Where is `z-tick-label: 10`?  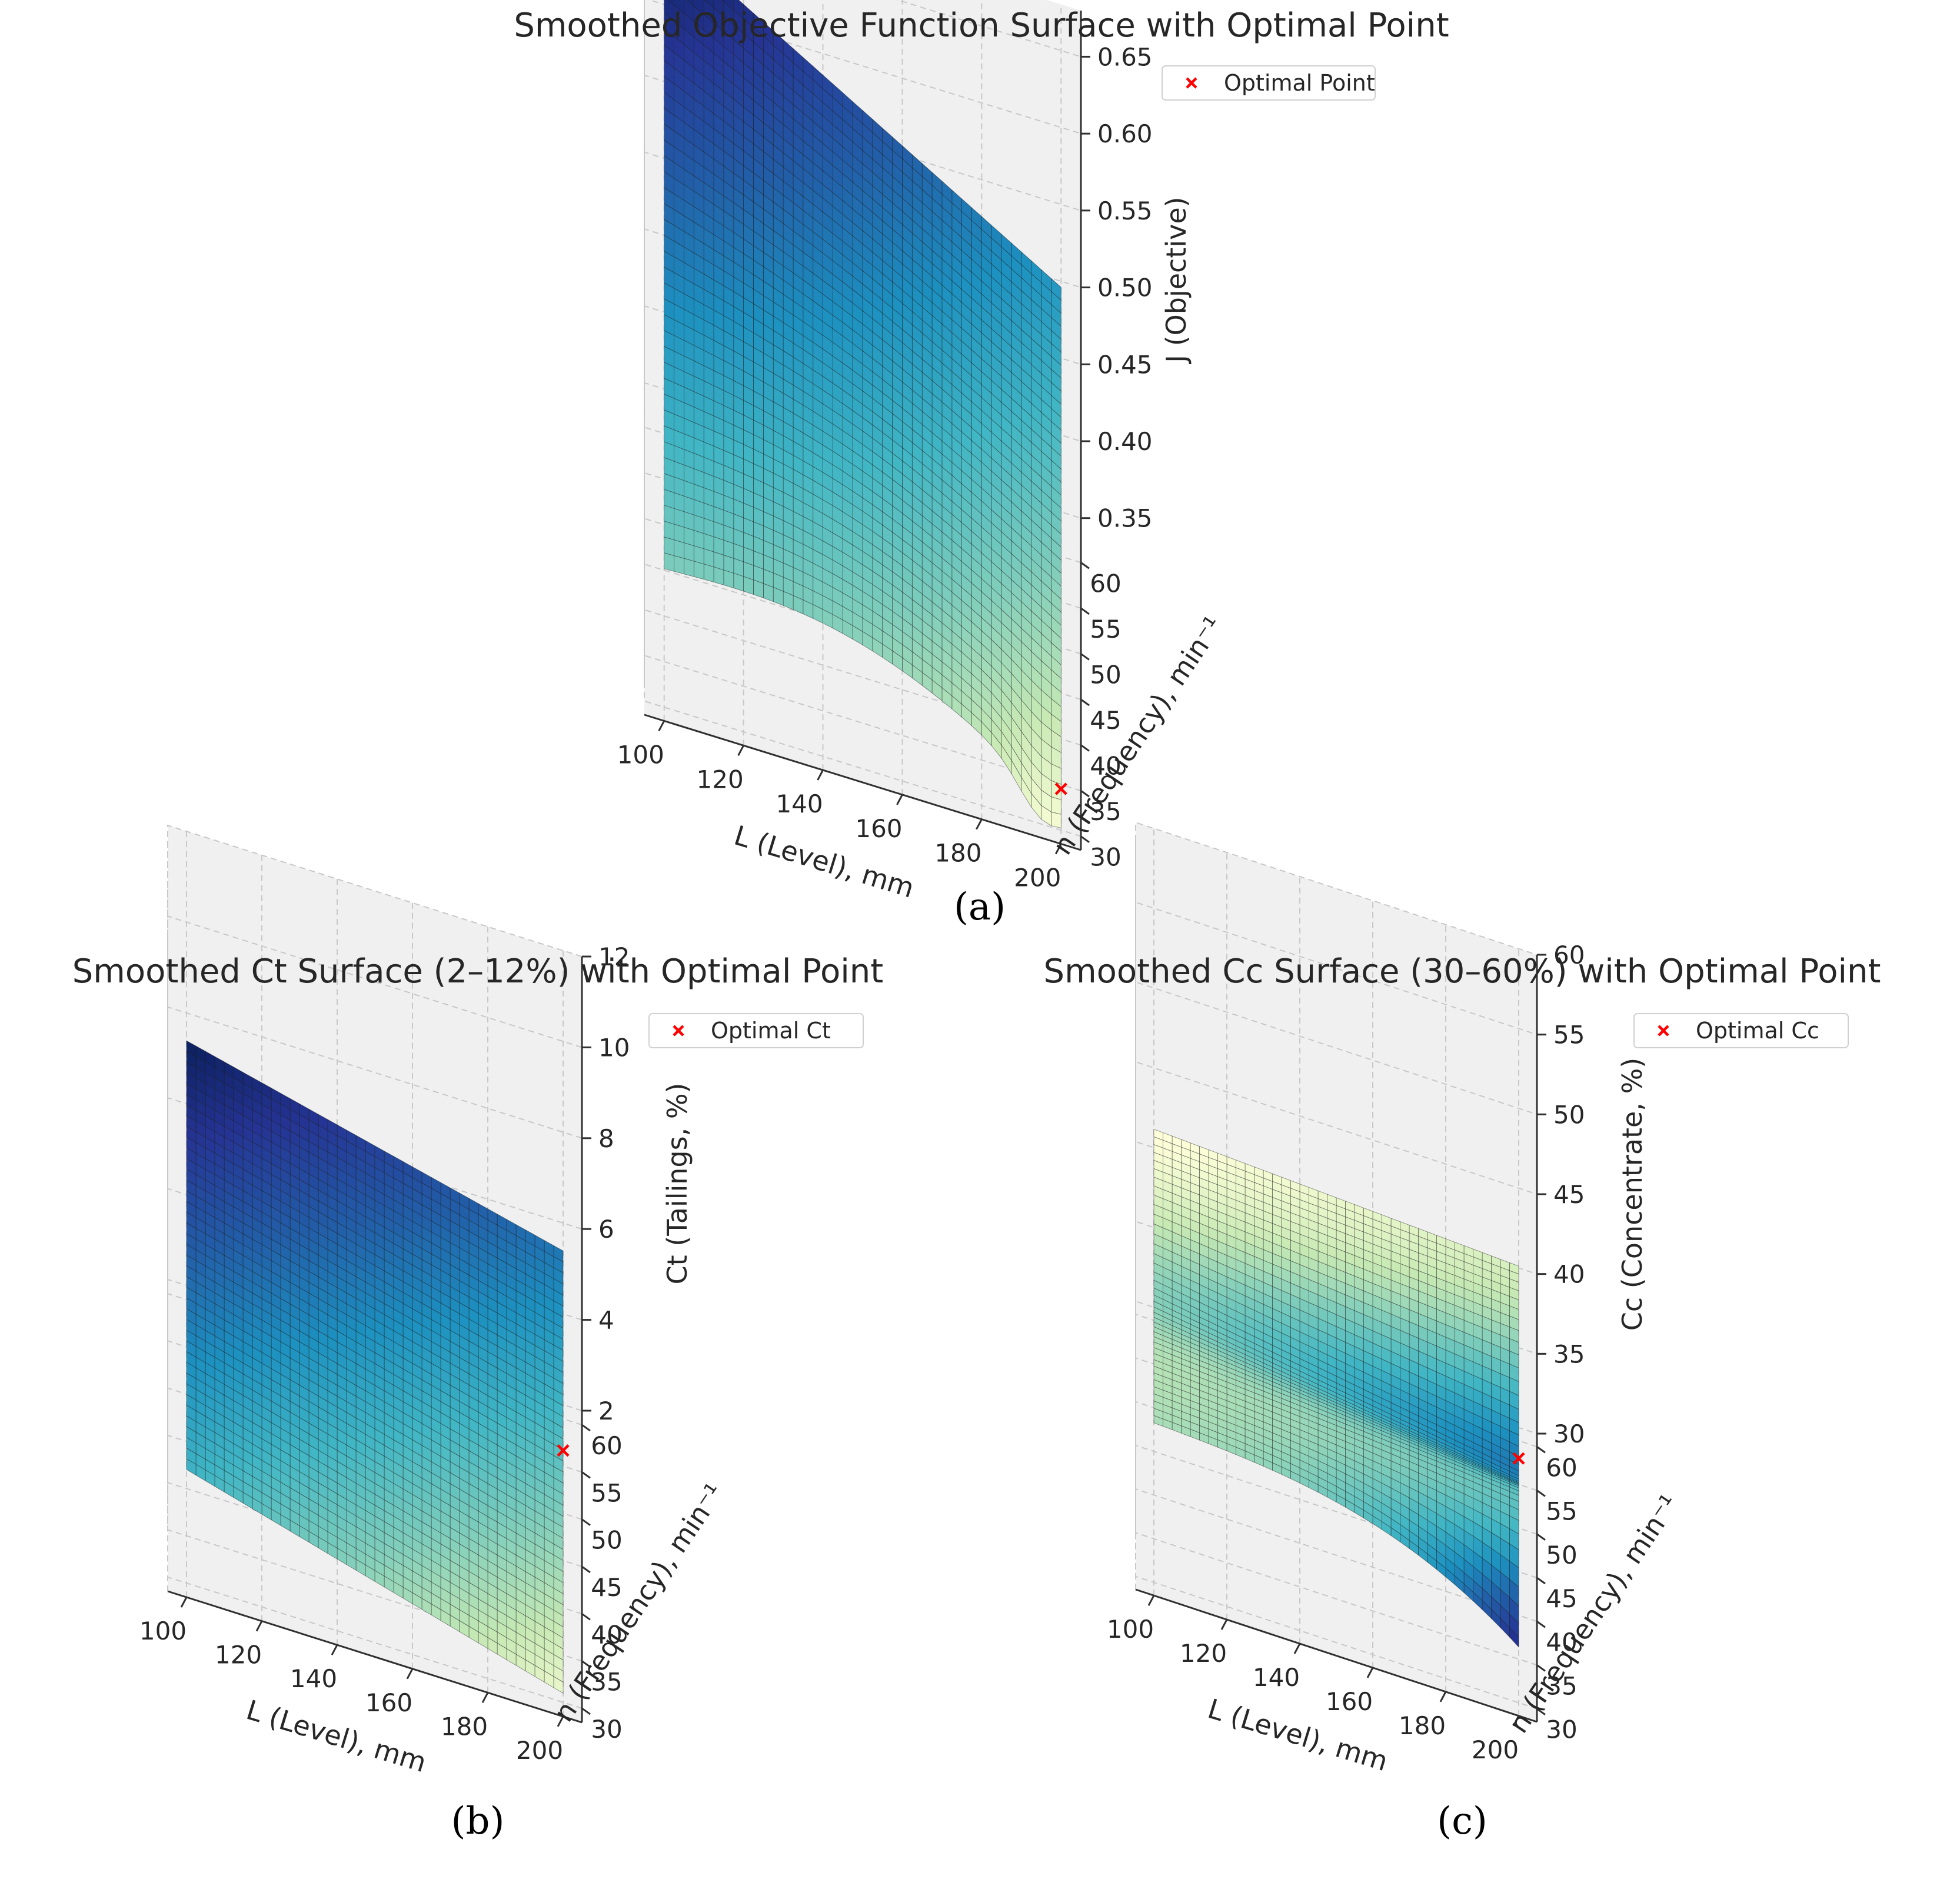
z-tick-label: 10 is located at coordinates (614, 1047).